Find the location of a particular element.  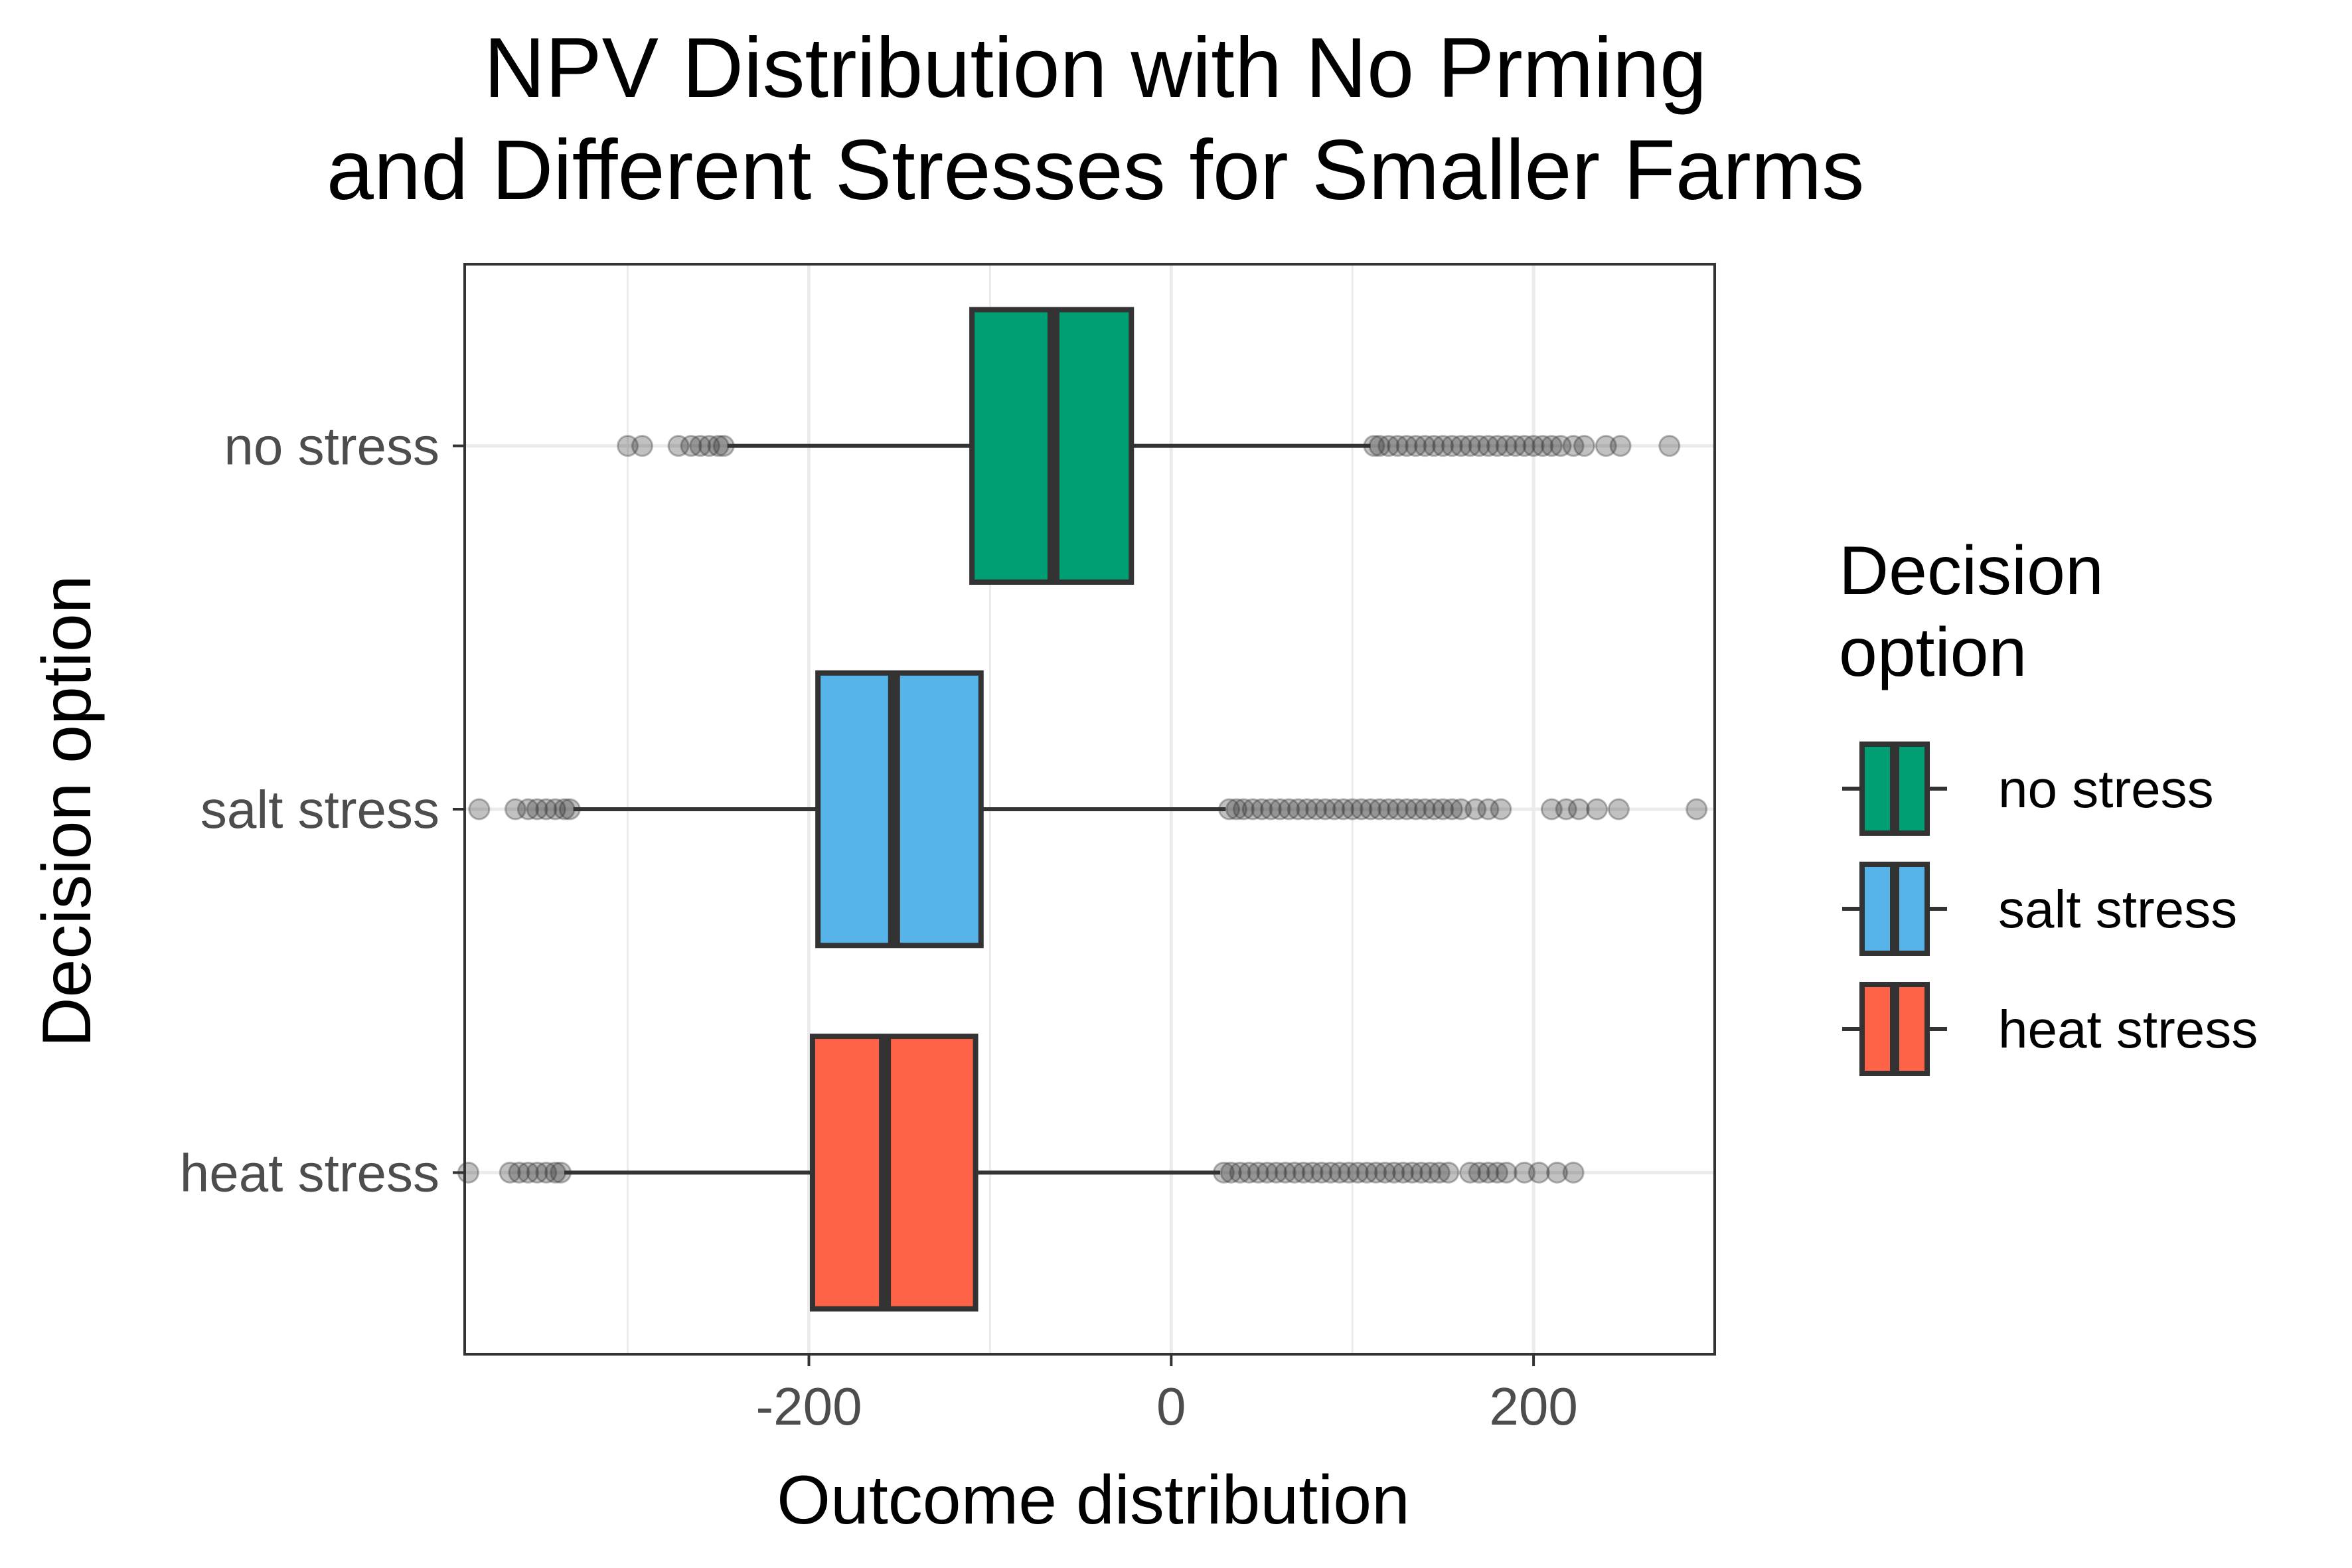

x-axis: -200 0 200 is located at coordinates (1166, 1395).